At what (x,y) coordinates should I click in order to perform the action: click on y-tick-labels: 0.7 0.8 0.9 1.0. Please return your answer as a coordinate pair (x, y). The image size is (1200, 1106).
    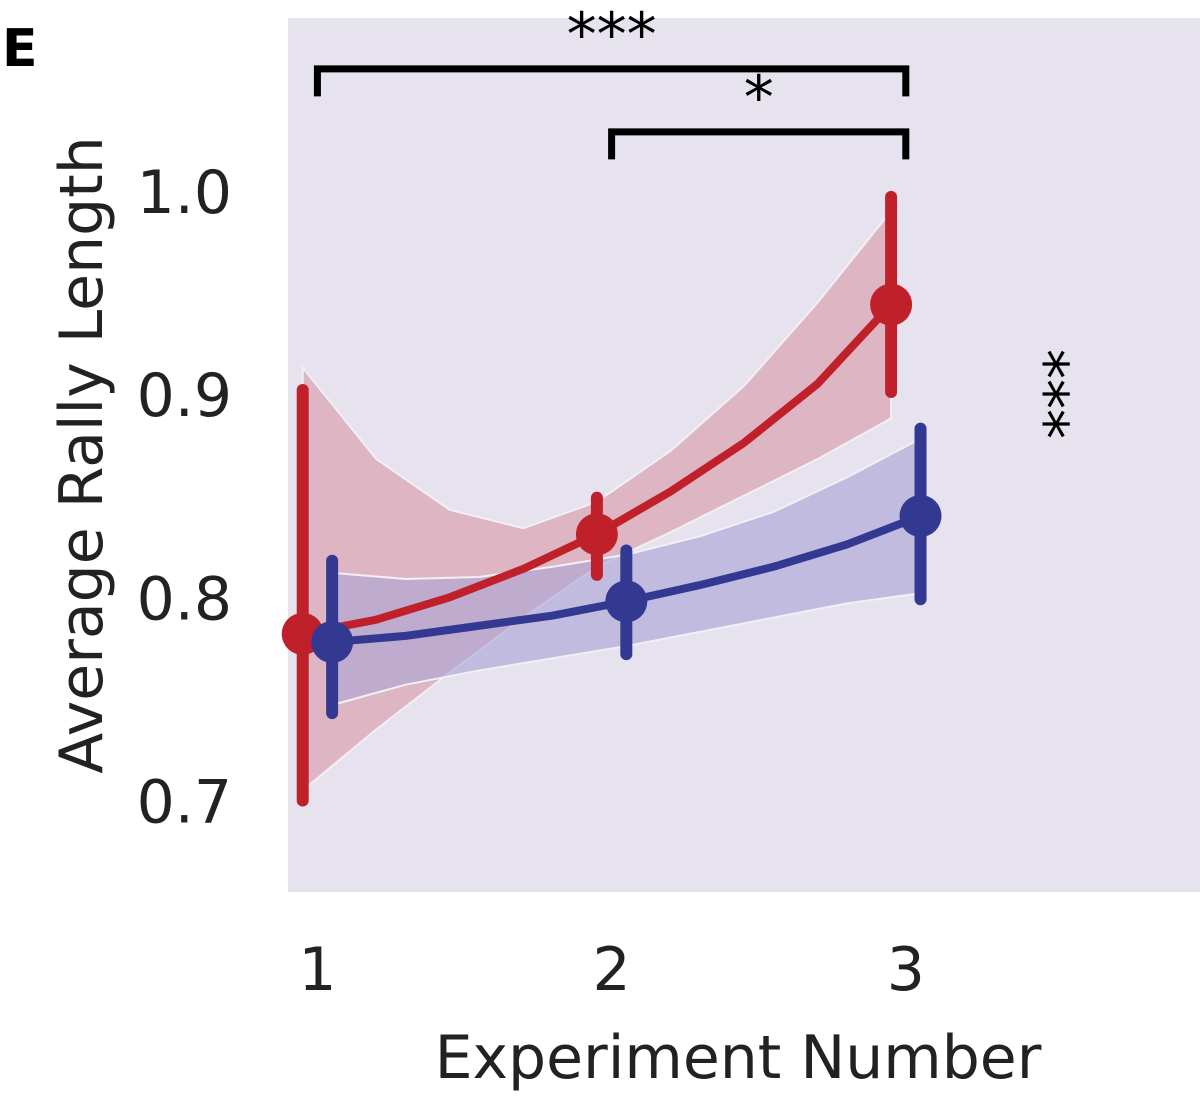
    Looking at the image, I should click on (184, 498).